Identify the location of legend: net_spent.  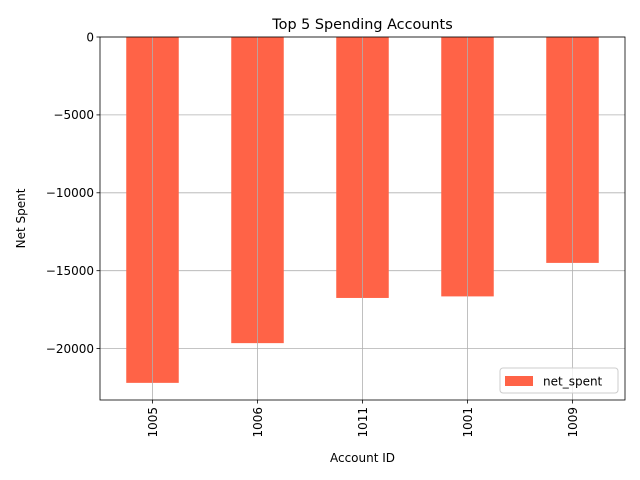
(559, 380).